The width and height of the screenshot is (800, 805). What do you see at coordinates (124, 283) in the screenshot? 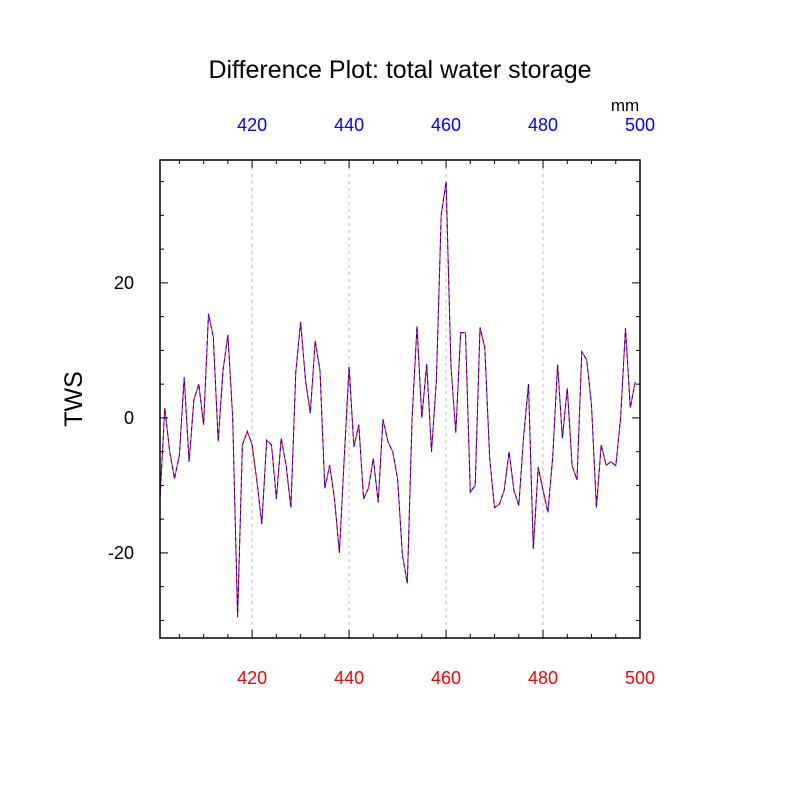
I see `y-tick-label: 20` at bounding box center [124, 283].